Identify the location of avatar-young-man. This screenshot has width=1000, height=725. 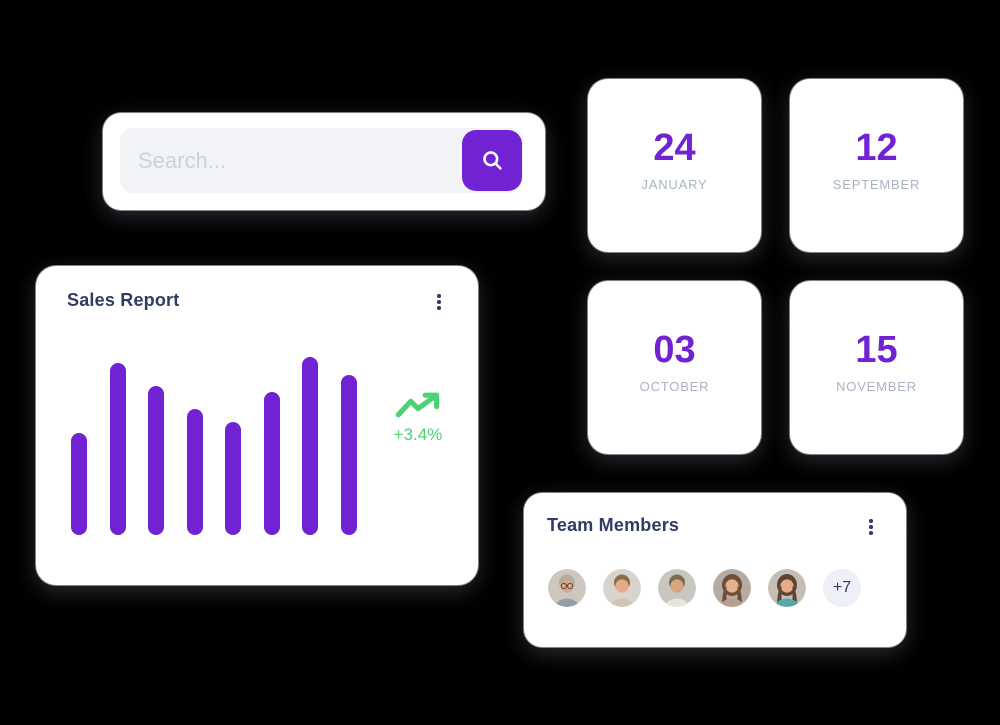
(622, 588).